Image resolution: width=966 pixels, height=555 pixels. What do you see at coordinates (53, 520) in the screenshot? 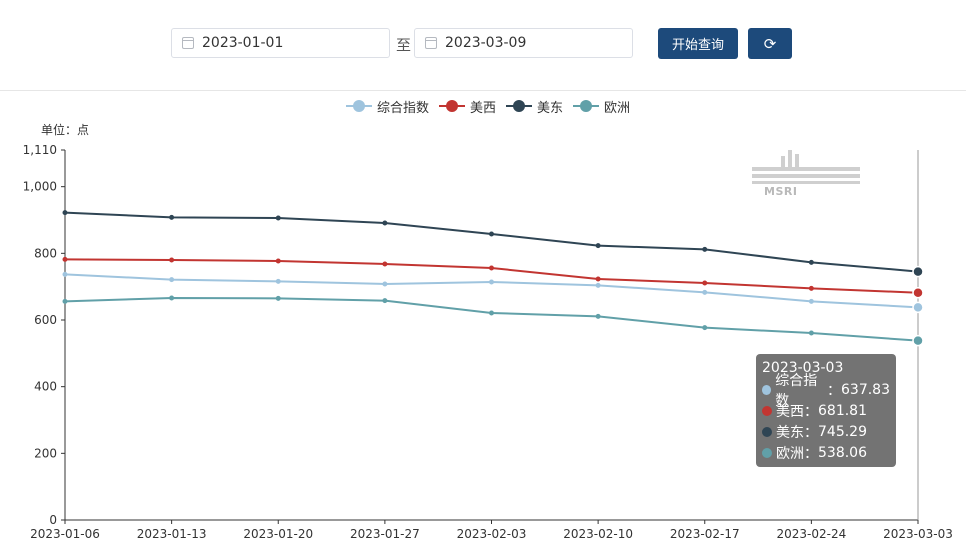
I see `y-tick-label: 0` at bounding box center [53, 520].